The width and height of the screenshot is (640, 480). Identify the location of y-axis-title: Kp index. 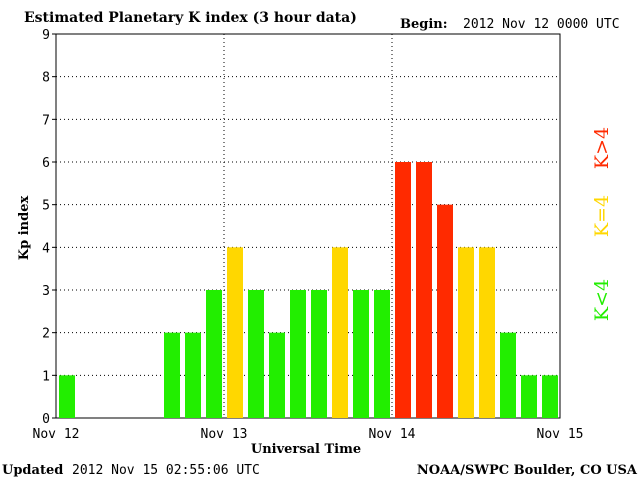
(24, 228).